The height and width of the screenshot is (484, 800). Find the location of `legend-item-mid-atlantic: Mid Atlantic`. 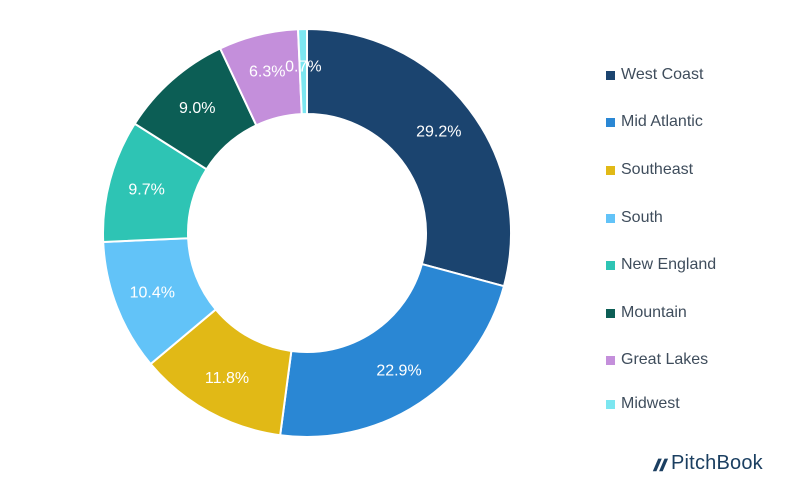

legend-item-mid-atlantic: Mid Atlantic is located at coordinates (654, 122).